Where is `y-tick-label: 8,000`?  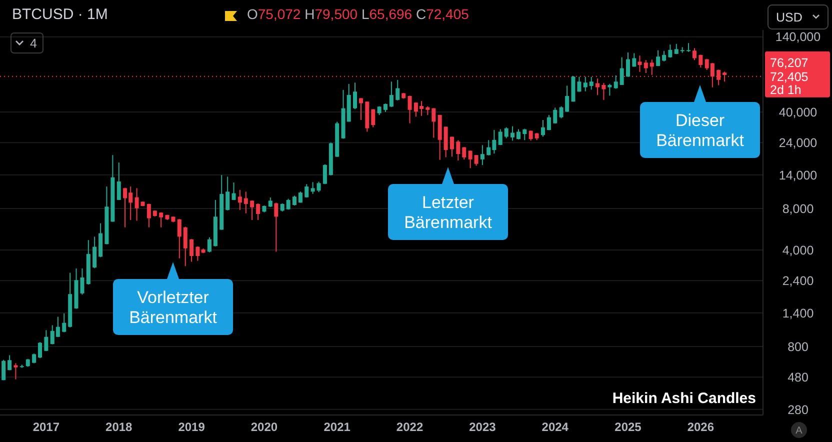 y-tick-label: 8,000 is located at coordinates (798, 209).